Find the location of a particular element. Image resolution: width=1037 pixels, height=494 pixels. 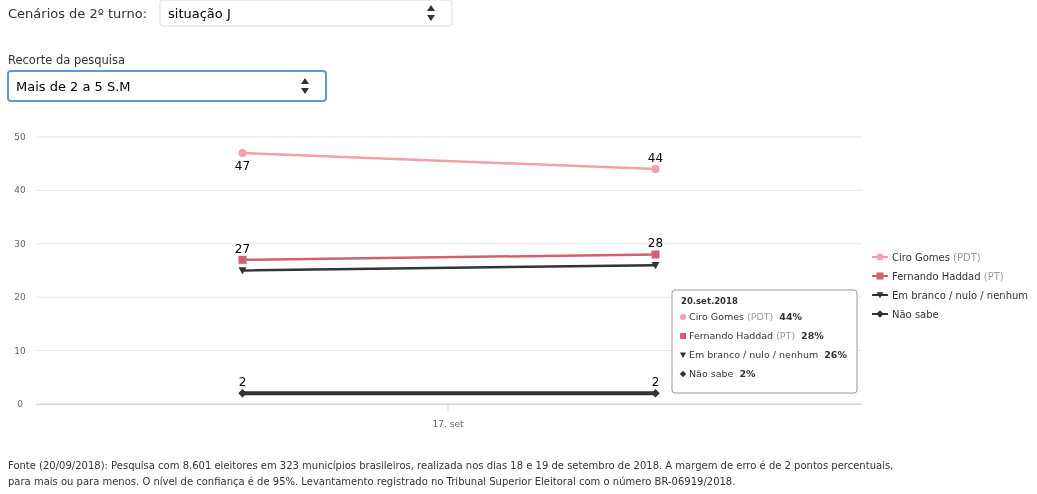

annotation: Em branco / nulo / nenhum 26% is located at coordinates (768, 354).